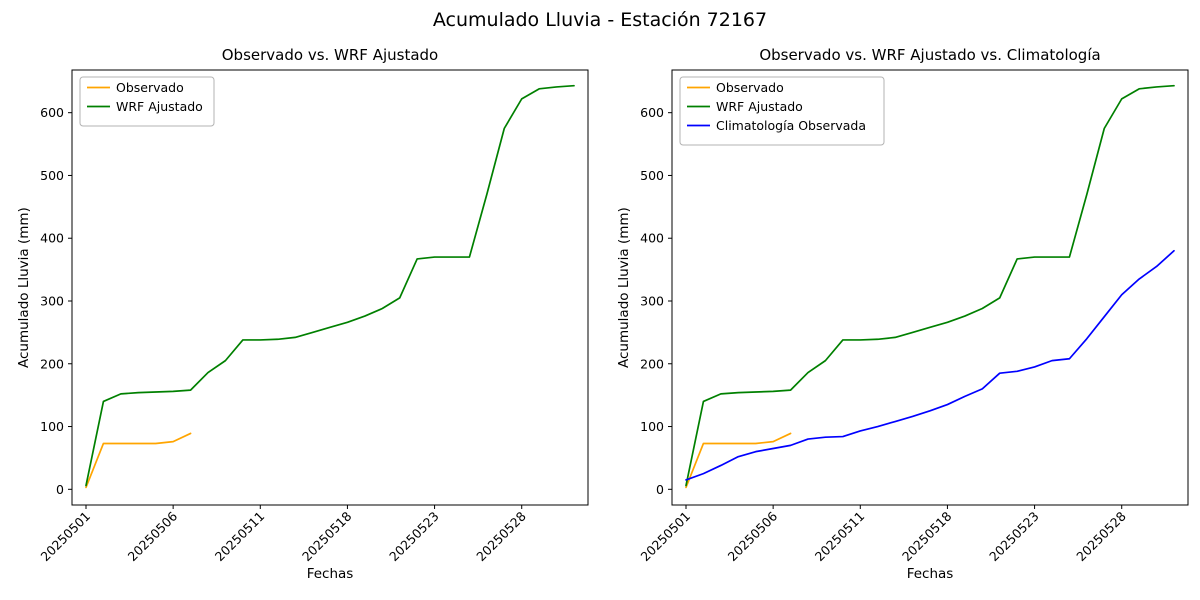 The width and height of the screenshot is (1200, 600). What do you see at coordinates (791, 125) in the screenshot?
I see `svg-text: Climatología Observada` at bounding box center [791, 125].